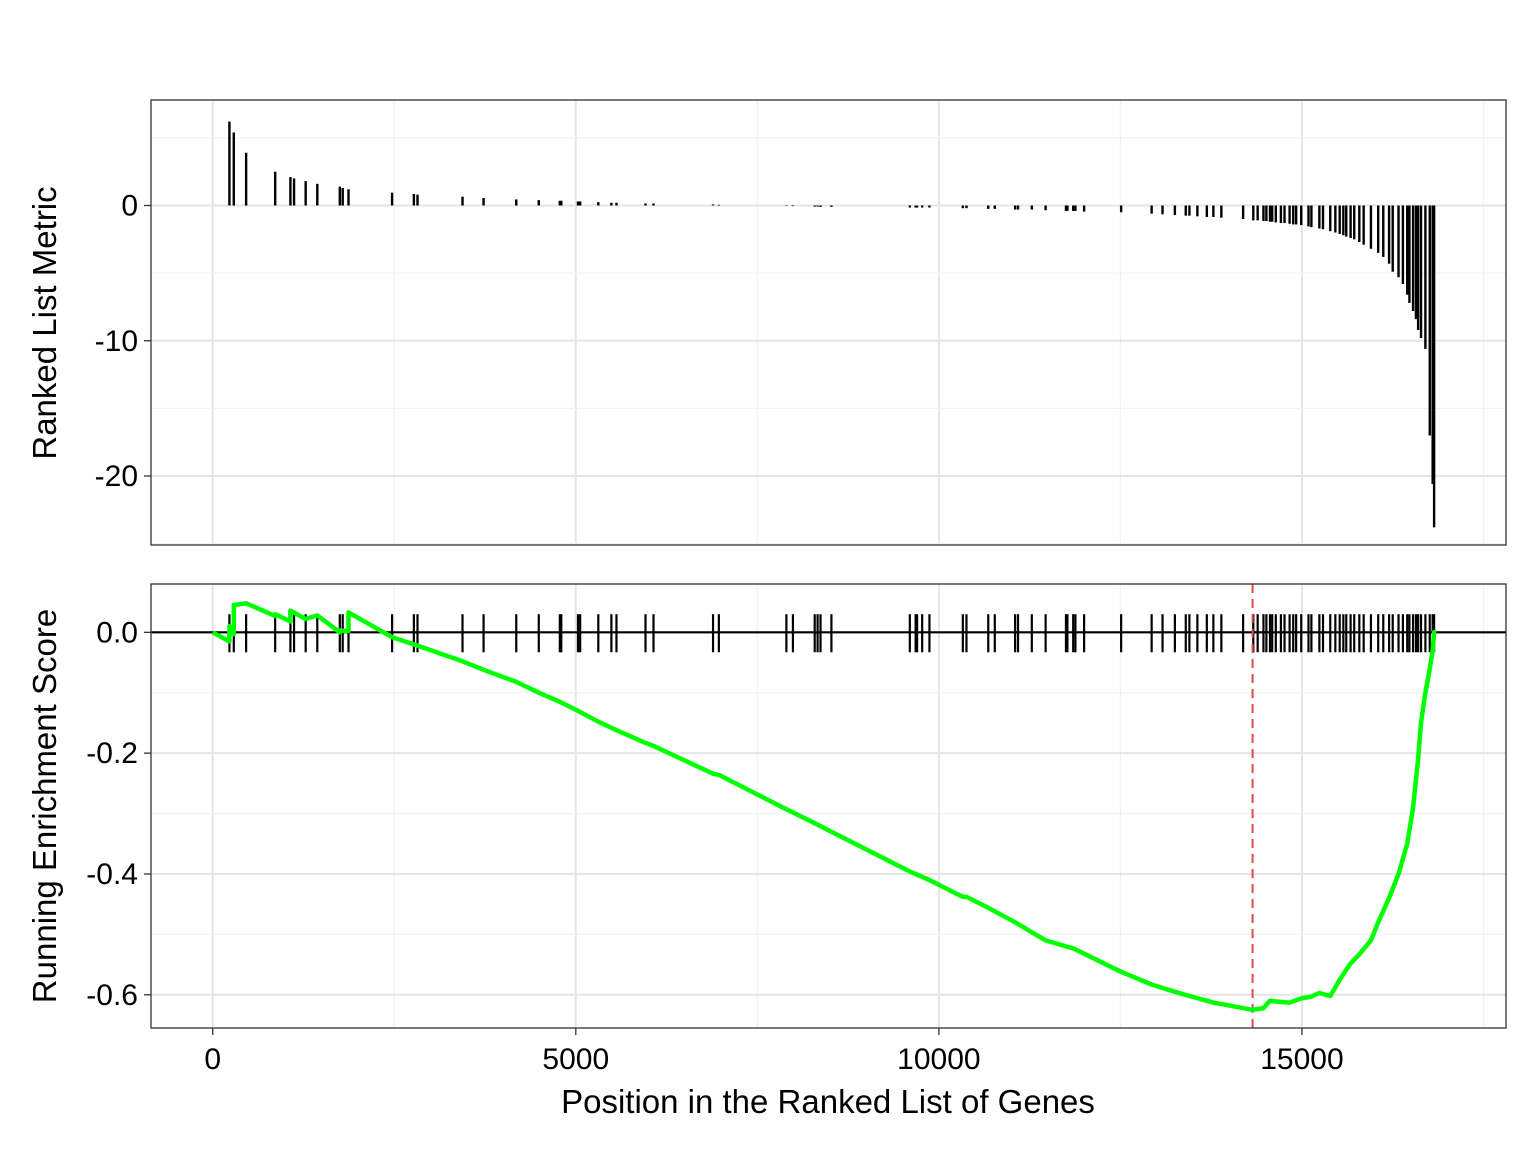  What do you see at coordinates (118, 814) in the screenshot?
I see `running-es-y-ticks: 0.0 -0.2 -0.4 -0.6` at bounding box center [118, 814].